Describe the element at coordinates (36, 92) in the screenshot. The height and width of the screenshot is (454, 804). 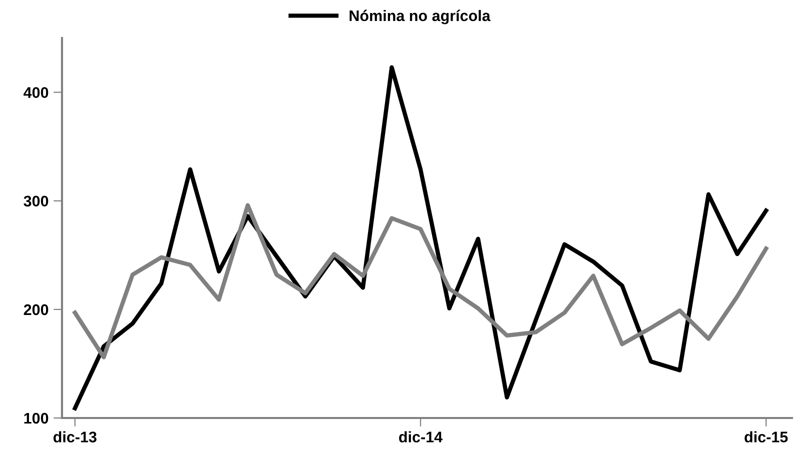
I see `y-tick-label: 400` at that location.